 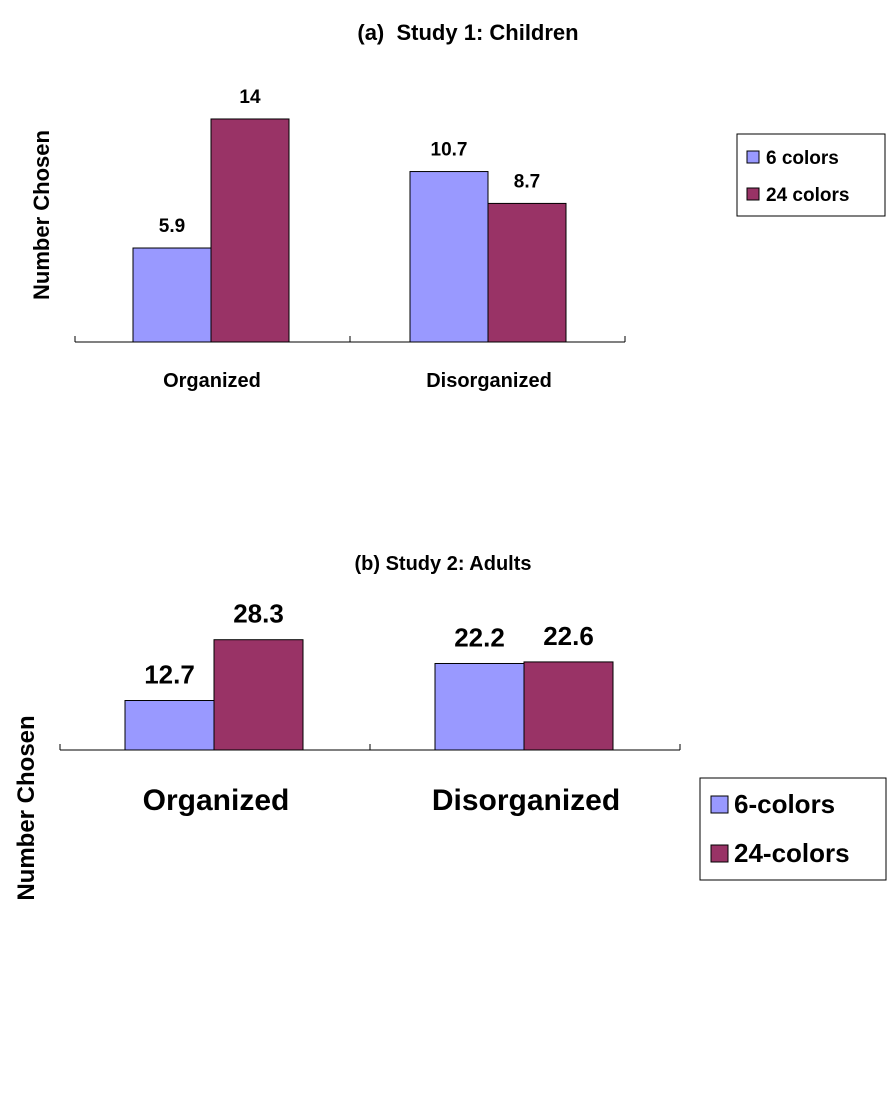 I want to click on chart-b-legend-box, so click(x=793, y=829).